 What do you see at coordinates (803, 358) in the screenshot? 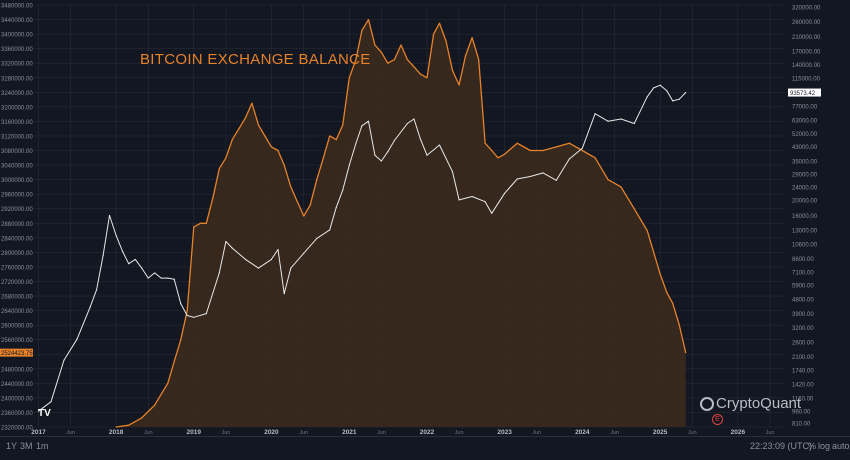
I see `right-axis-tick-label: 2100.00` at bounding box center [803, 358].